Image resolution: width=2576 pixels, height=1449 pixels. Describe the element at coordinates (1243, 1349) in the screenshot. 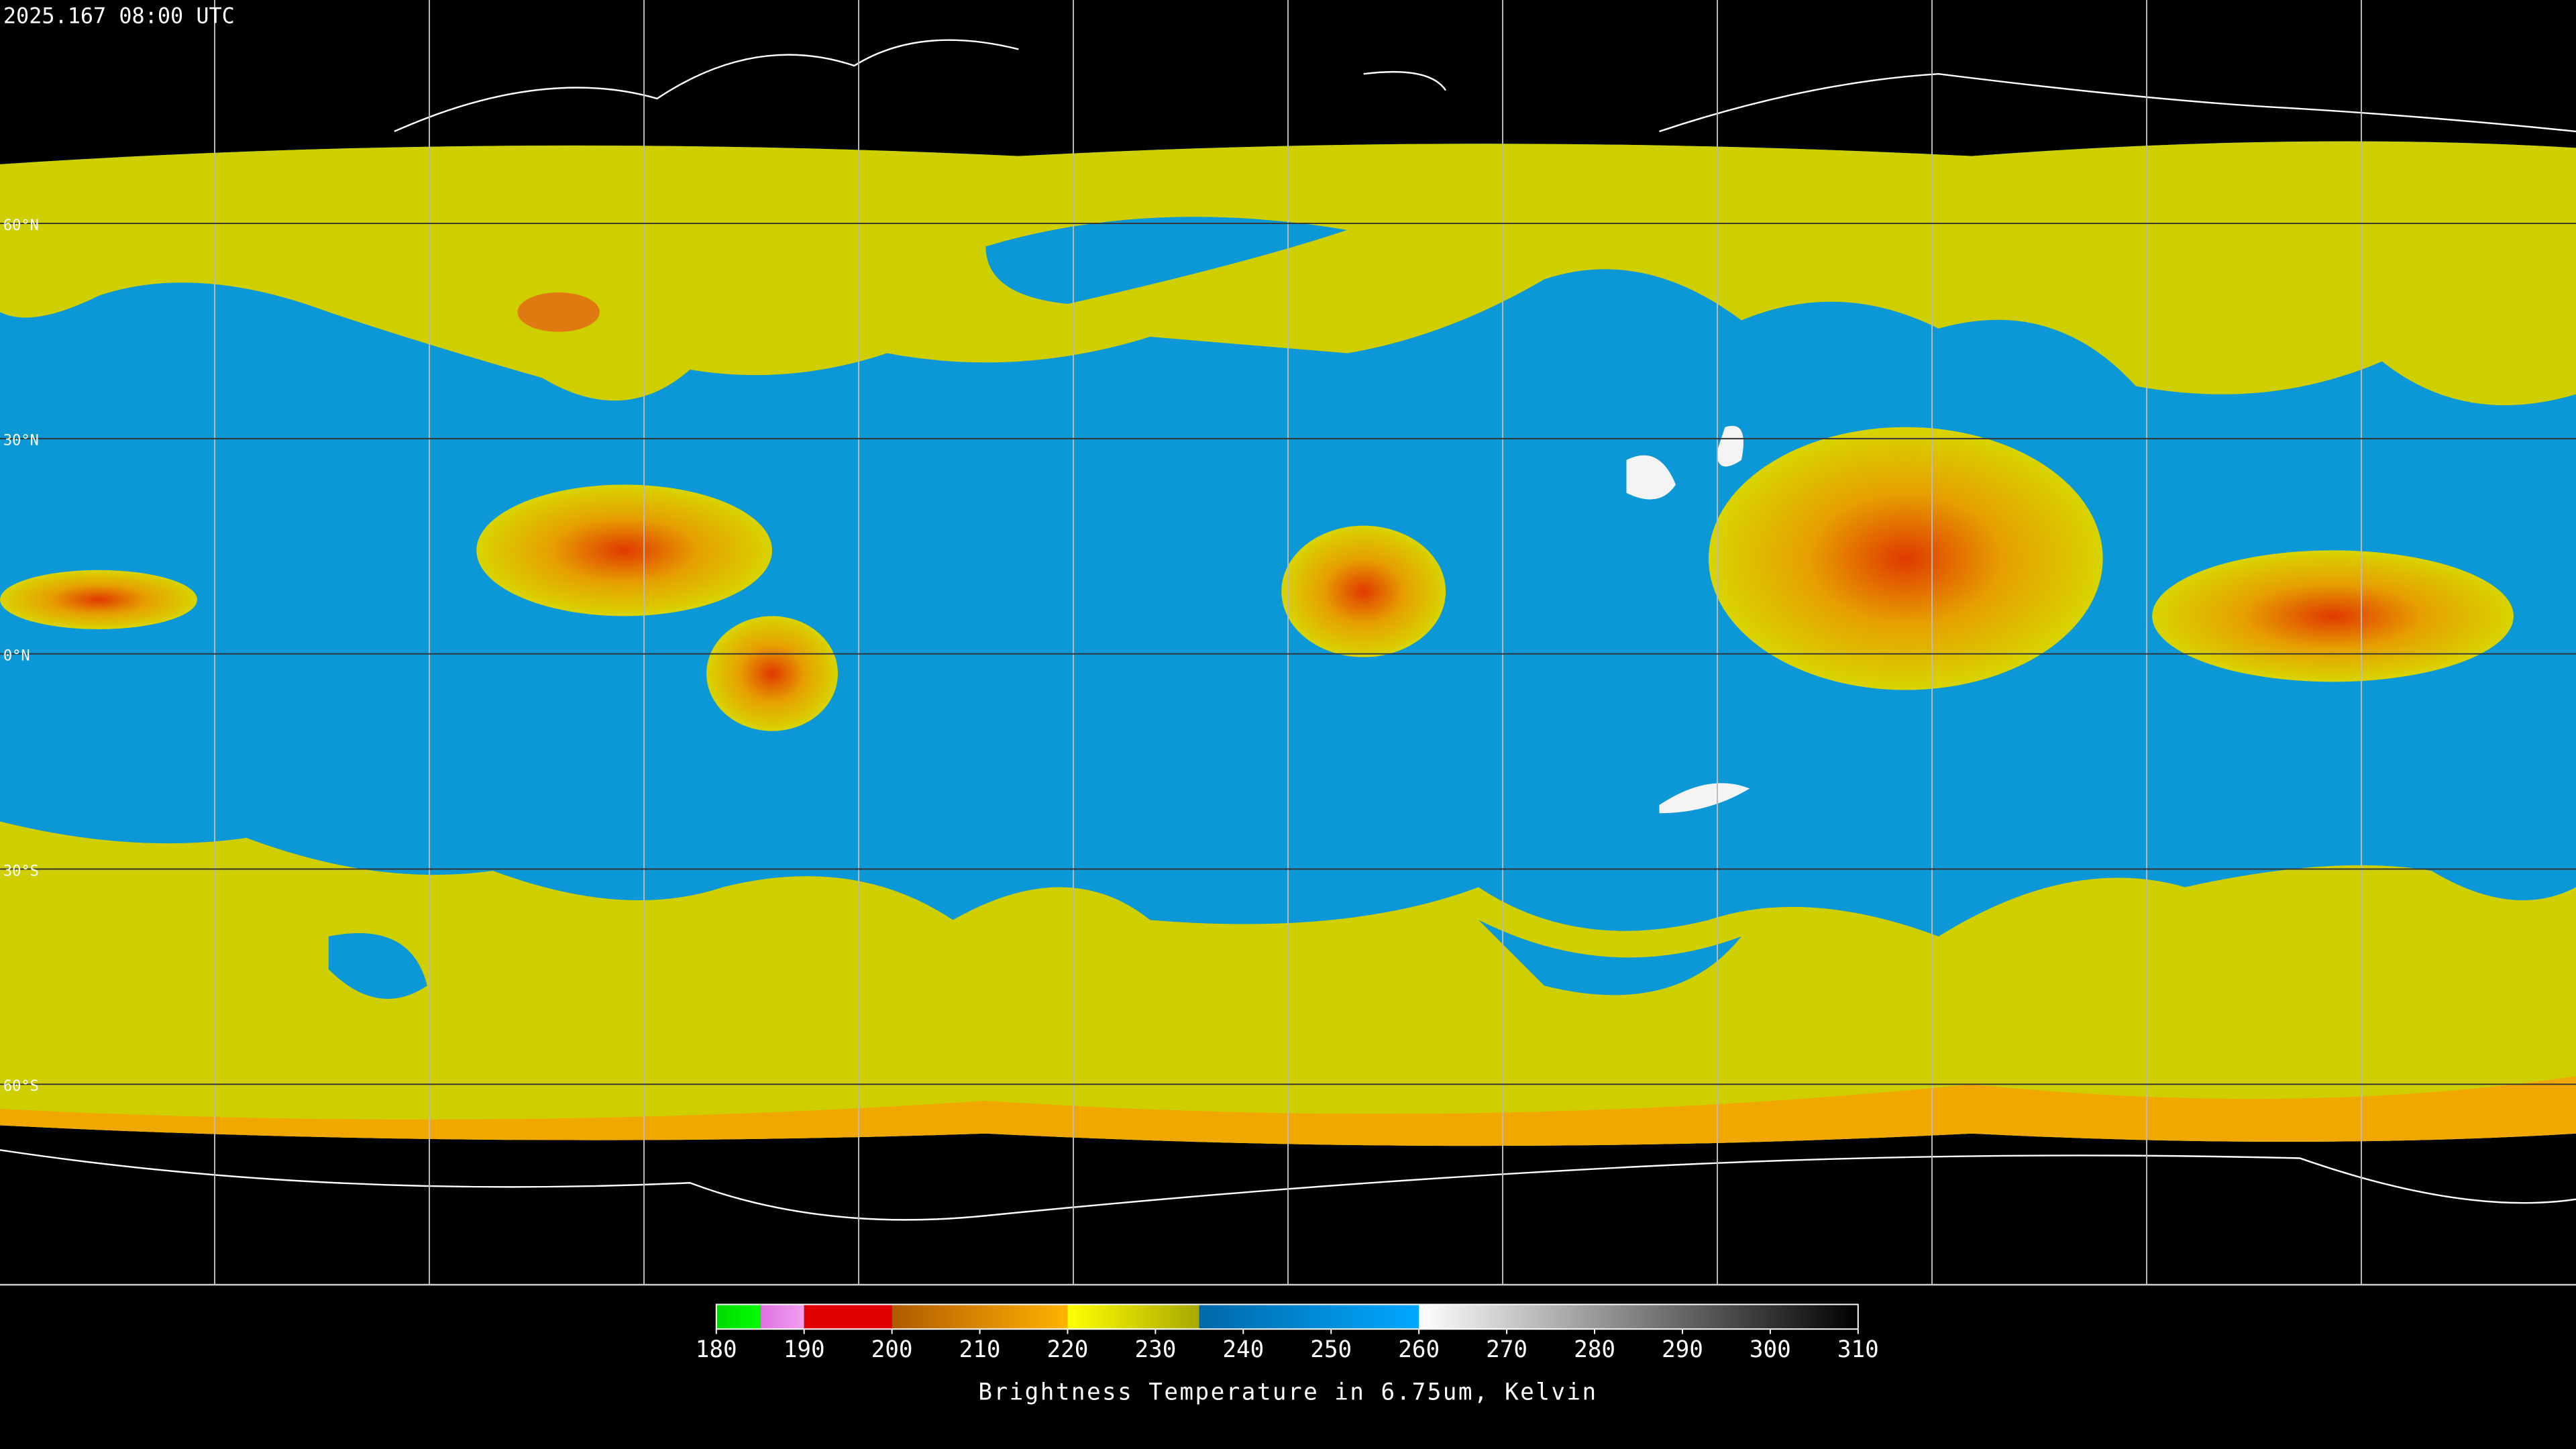

I see `colorbar-tick-label: 240` at that location.